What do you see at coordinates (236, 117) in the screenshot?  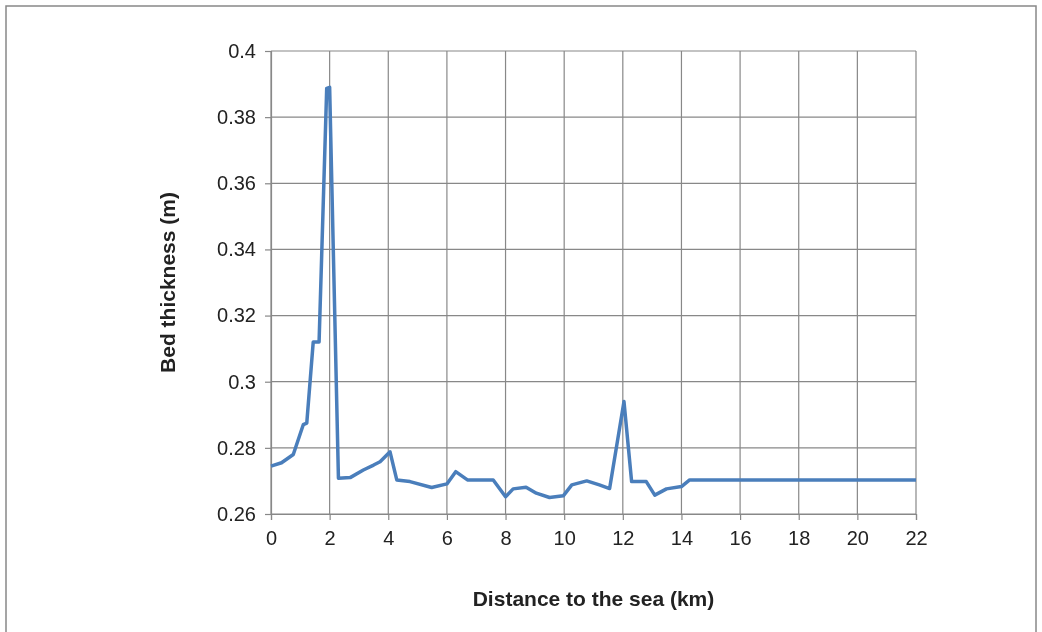 I see `y-tick-label: 0.38` at bounding box center [236, 117].